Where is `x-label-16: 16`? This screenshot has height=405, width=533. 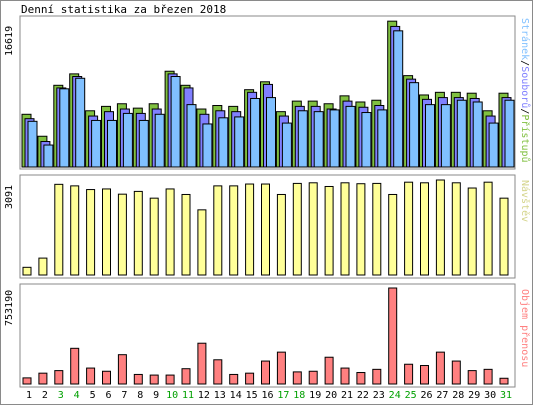
x-label-16: 16 is located at coordinates (267, 395).